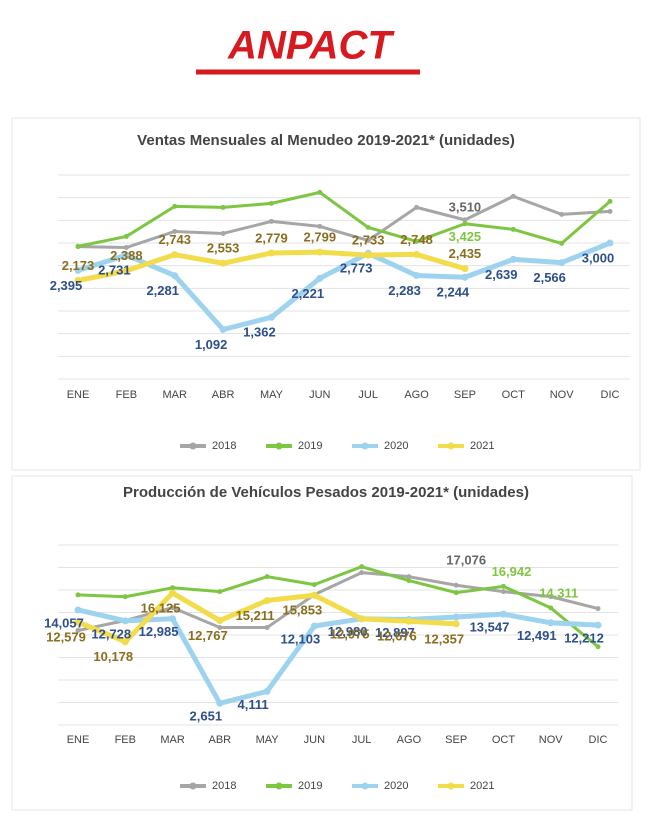 The image size is (665, 838). What do you see at coordinates (159, 631) in the screenshot?
I see `data-label: 12,985` at bounding box center [159, 631].